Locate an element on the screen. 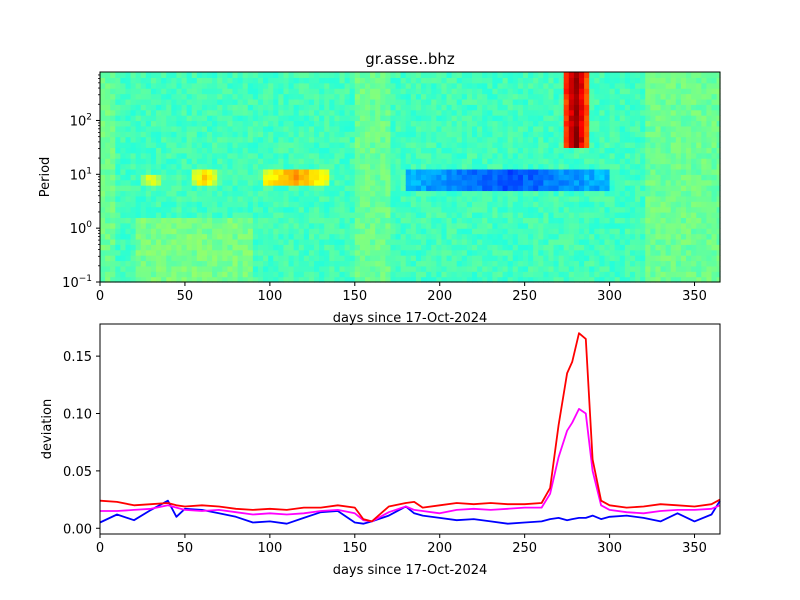 This screenshot has height=600, width=800. line-x-tick-label: 350 is located at coordinates (694, 548).